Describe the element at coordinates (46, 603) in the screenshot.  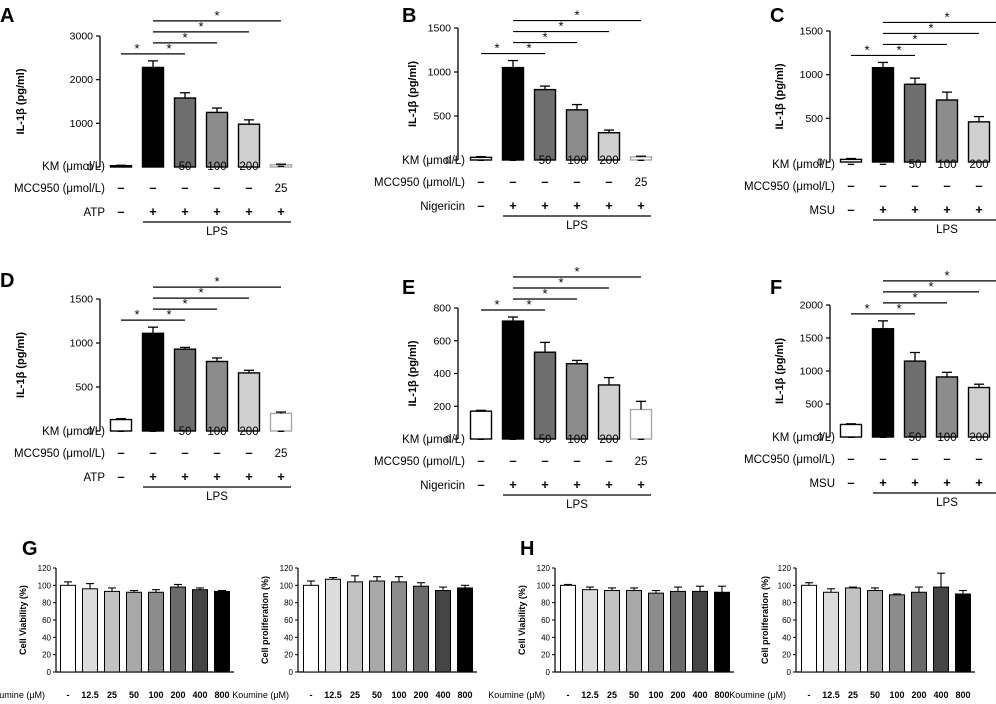
I see `y-tick-label-g-1: 80` at that location.